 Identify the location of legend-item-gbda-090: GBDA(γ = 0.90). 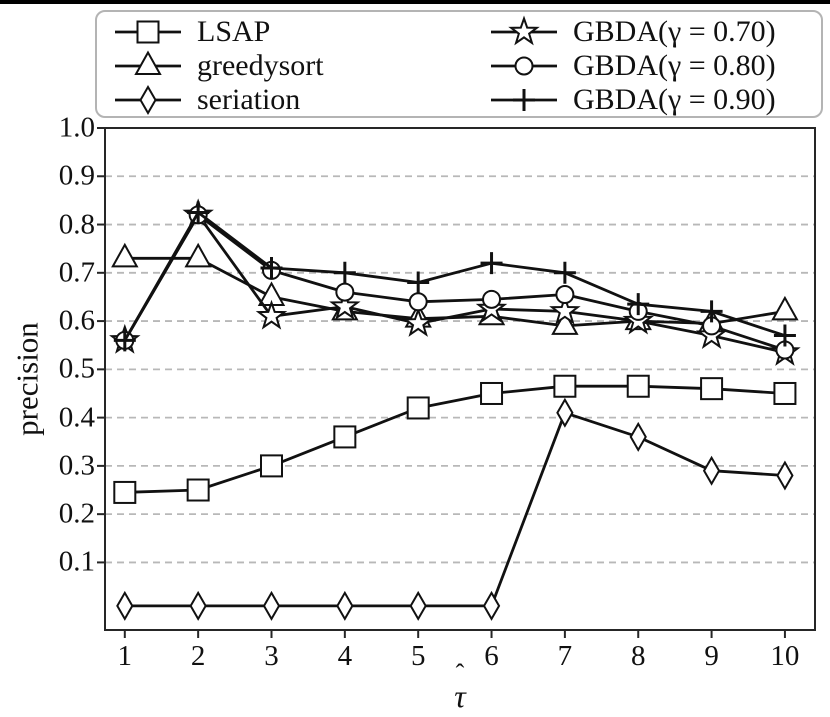
(655, 100).